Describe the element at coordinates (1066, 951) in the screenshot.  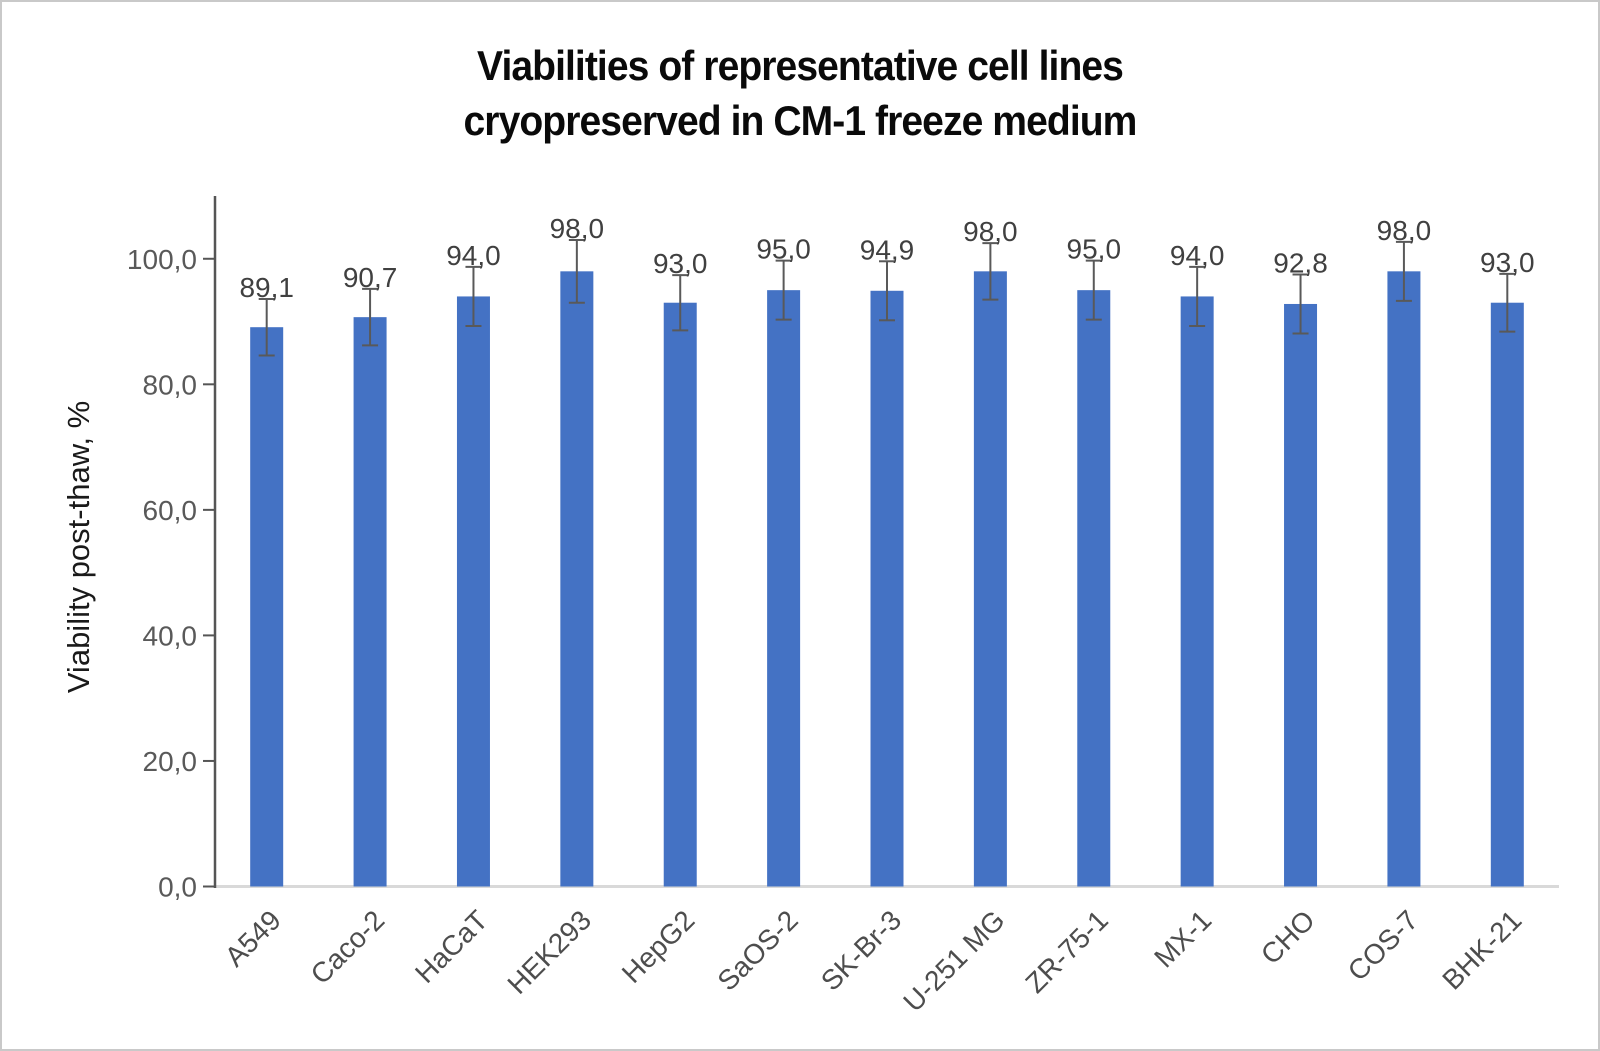
I see `x-axis-label: ZR-75-1` at that location.